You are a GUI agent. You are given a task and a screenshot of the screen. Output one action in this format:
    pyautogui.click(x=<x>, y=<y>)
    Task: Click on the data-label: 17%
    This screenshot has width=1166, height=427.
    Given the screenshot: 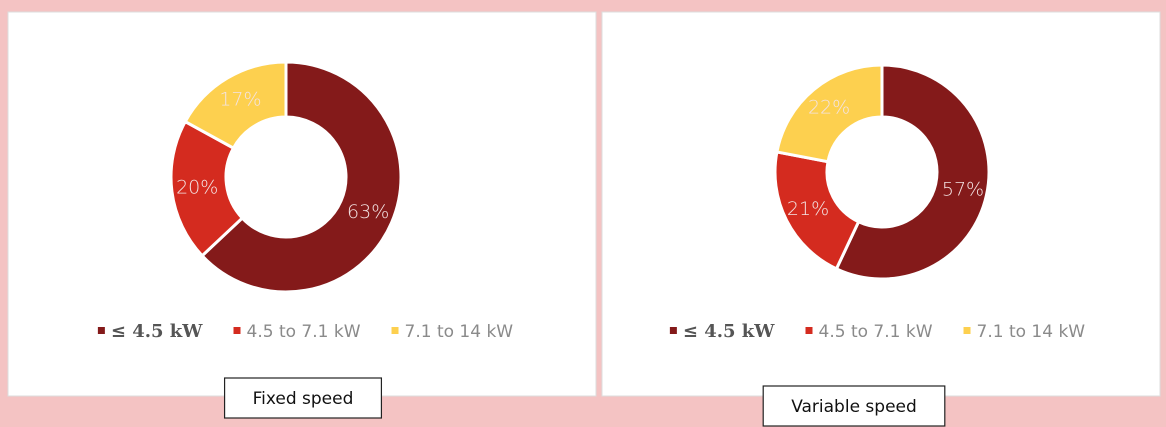 What is the action you would take?
    pyautogui.click(x=240, y=99)
    